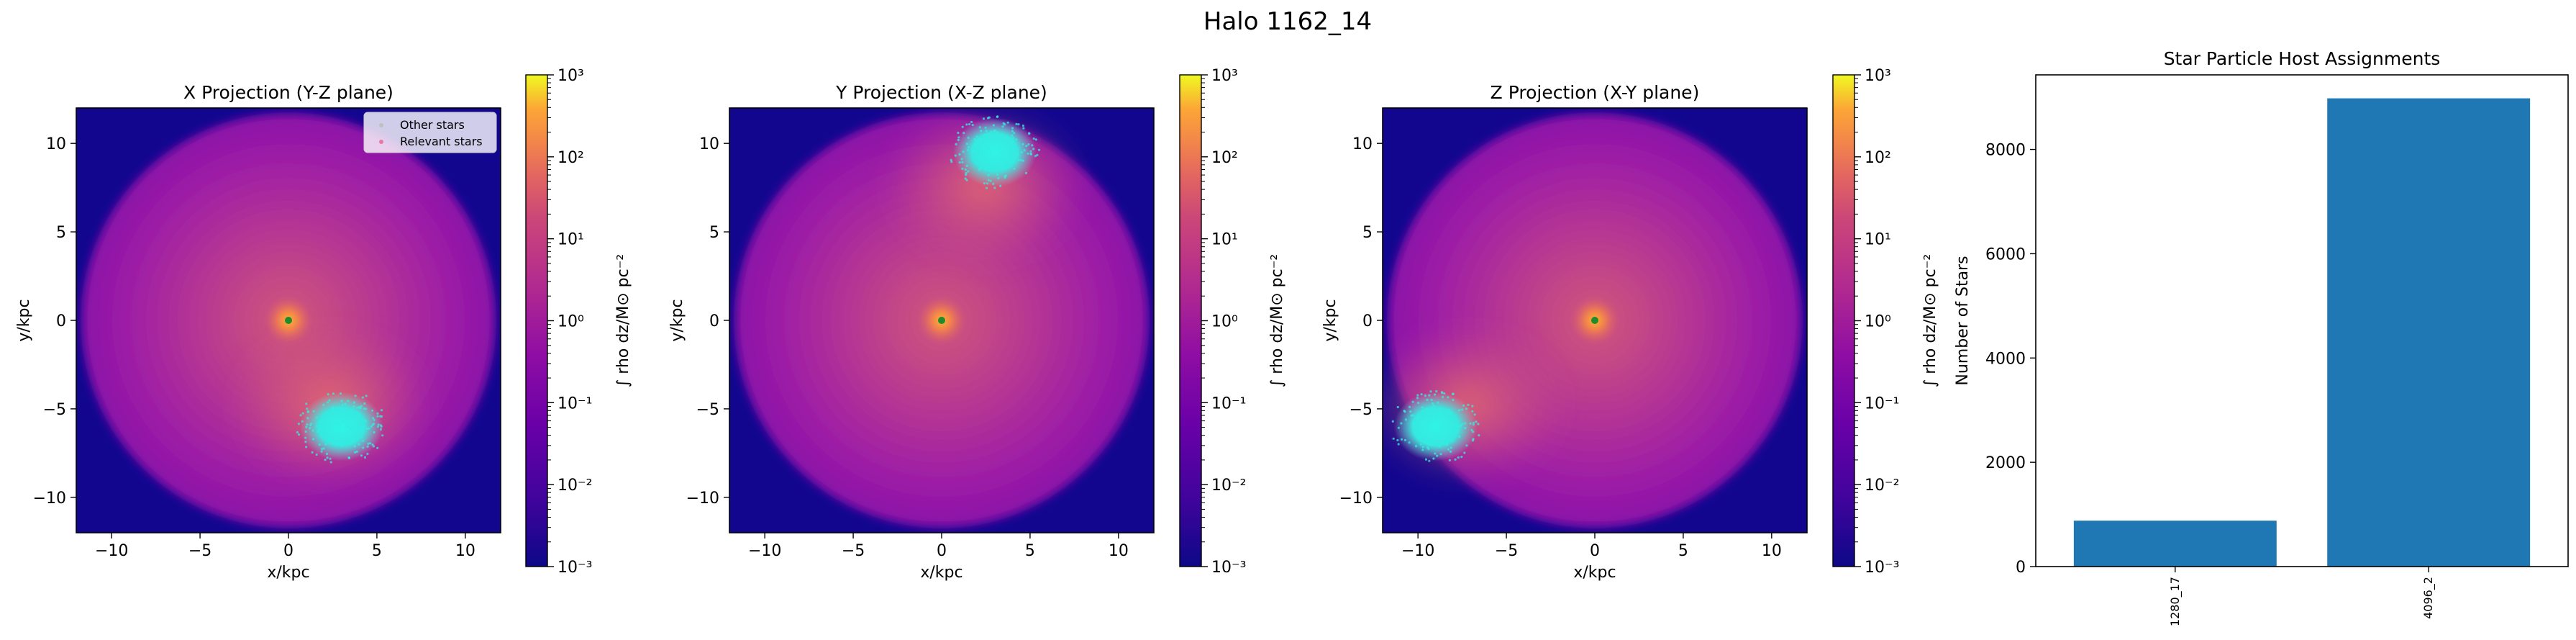 The image size is (2576, 640). Describe the element at coordinates (61, 321) in the screenshot. I see `y-tick-label: 0` at that location.